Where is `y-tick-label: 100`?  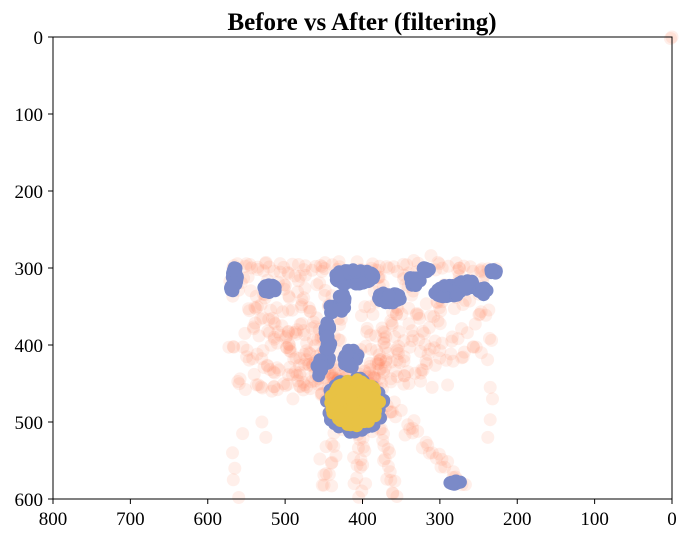
y-tick-label: 100 is located at coordinates (29, 115).